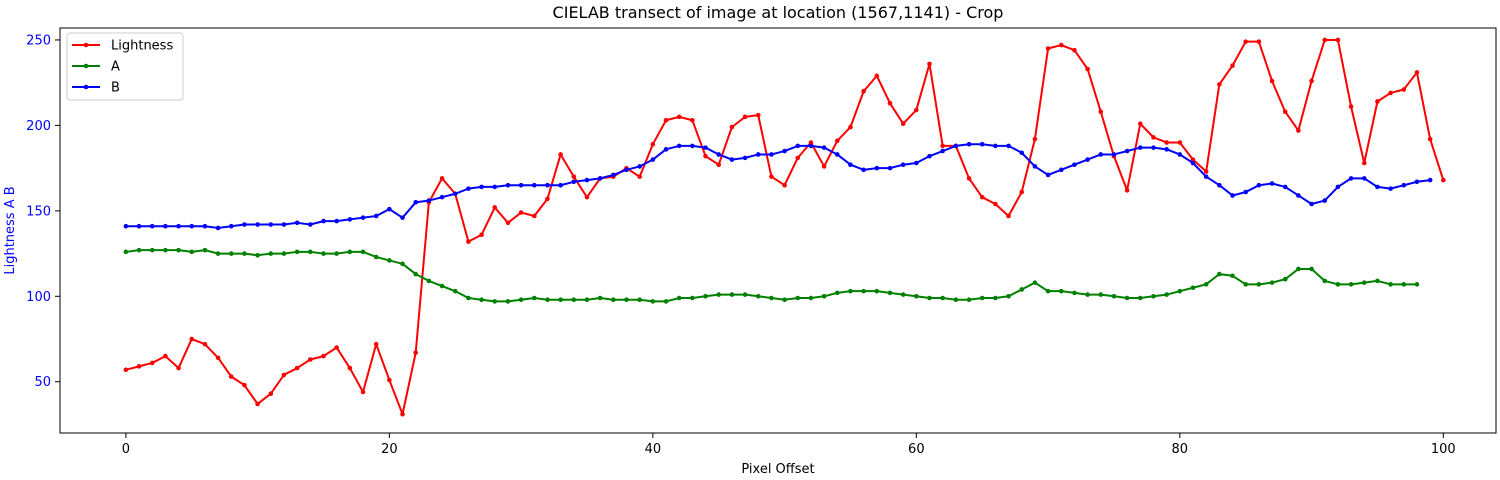 Image resolution: width=1500 pixels, height=480 pixels. I want to click on y-tick-label: 250, so click(38, 40).